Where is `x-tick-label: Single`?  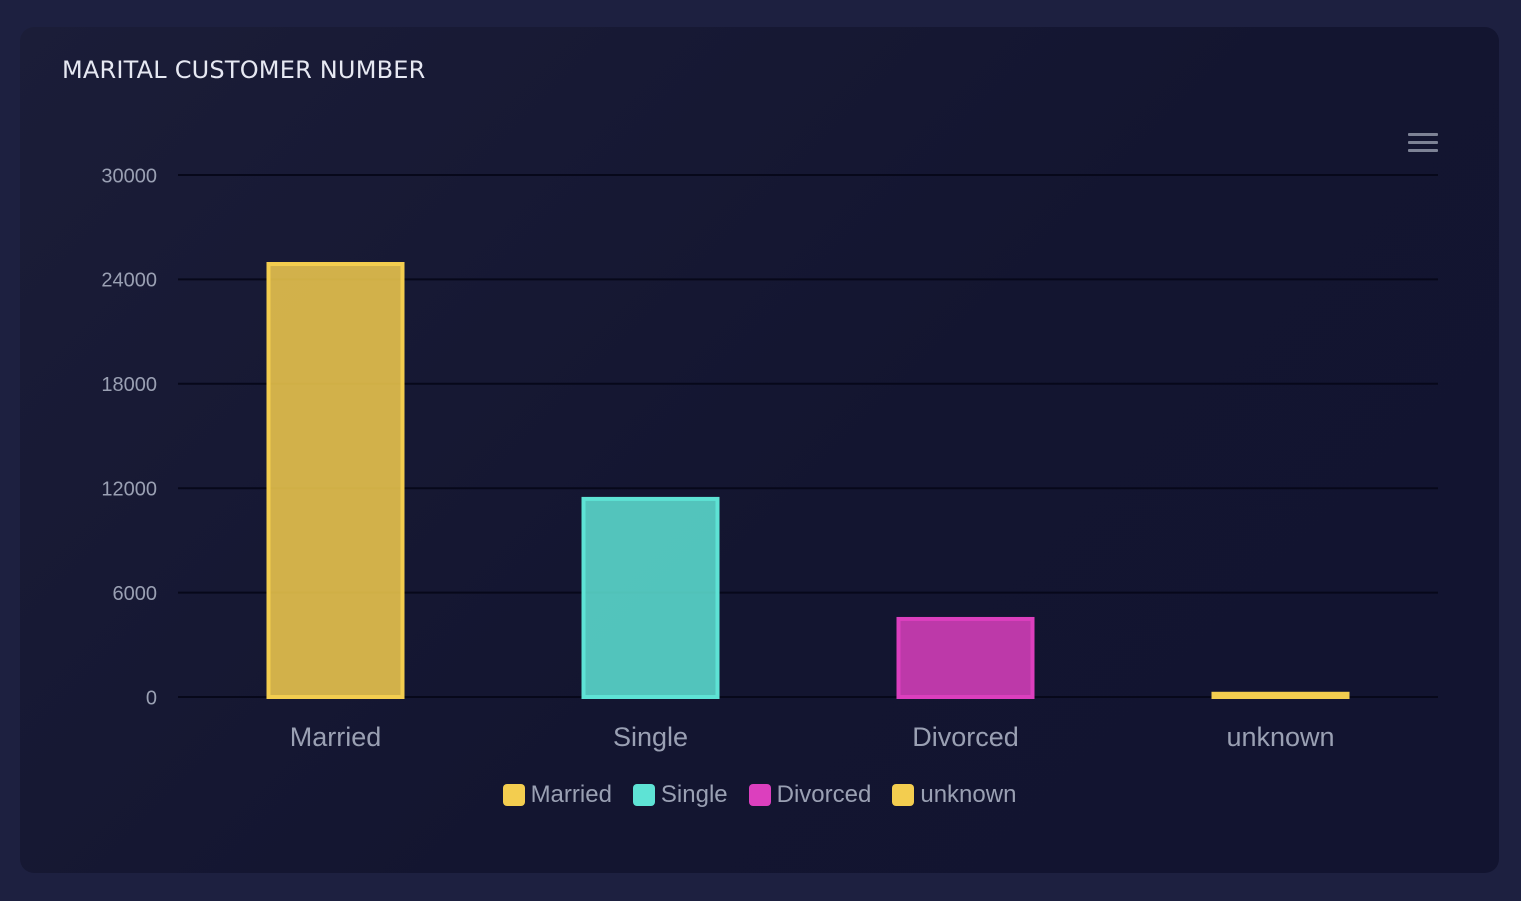 x-tick-label: Single is located at coordinates (650, 737).